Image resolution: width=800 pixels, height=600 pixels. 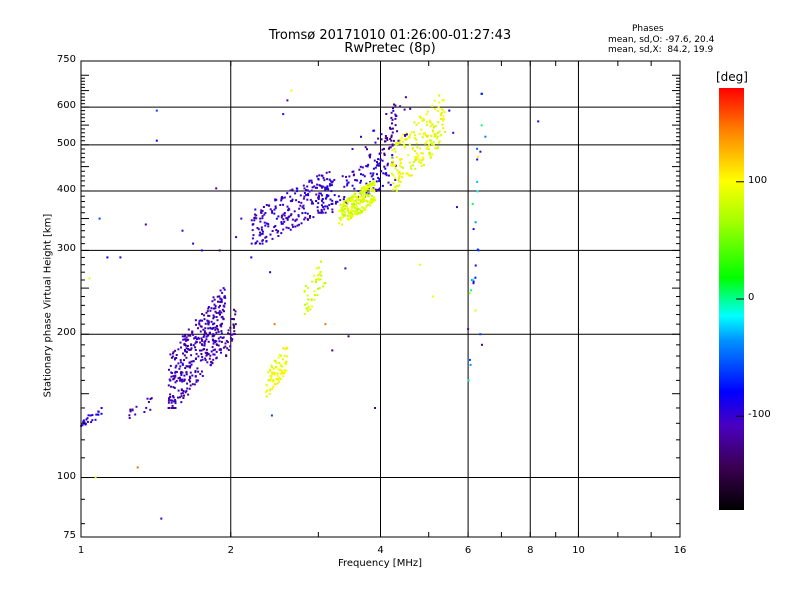 What do you see at coordinates (48, 305) in the screenshot?
I see `y-axis-label: Stationary phase Virtual Height [km]` at bounding box center [48, 305].